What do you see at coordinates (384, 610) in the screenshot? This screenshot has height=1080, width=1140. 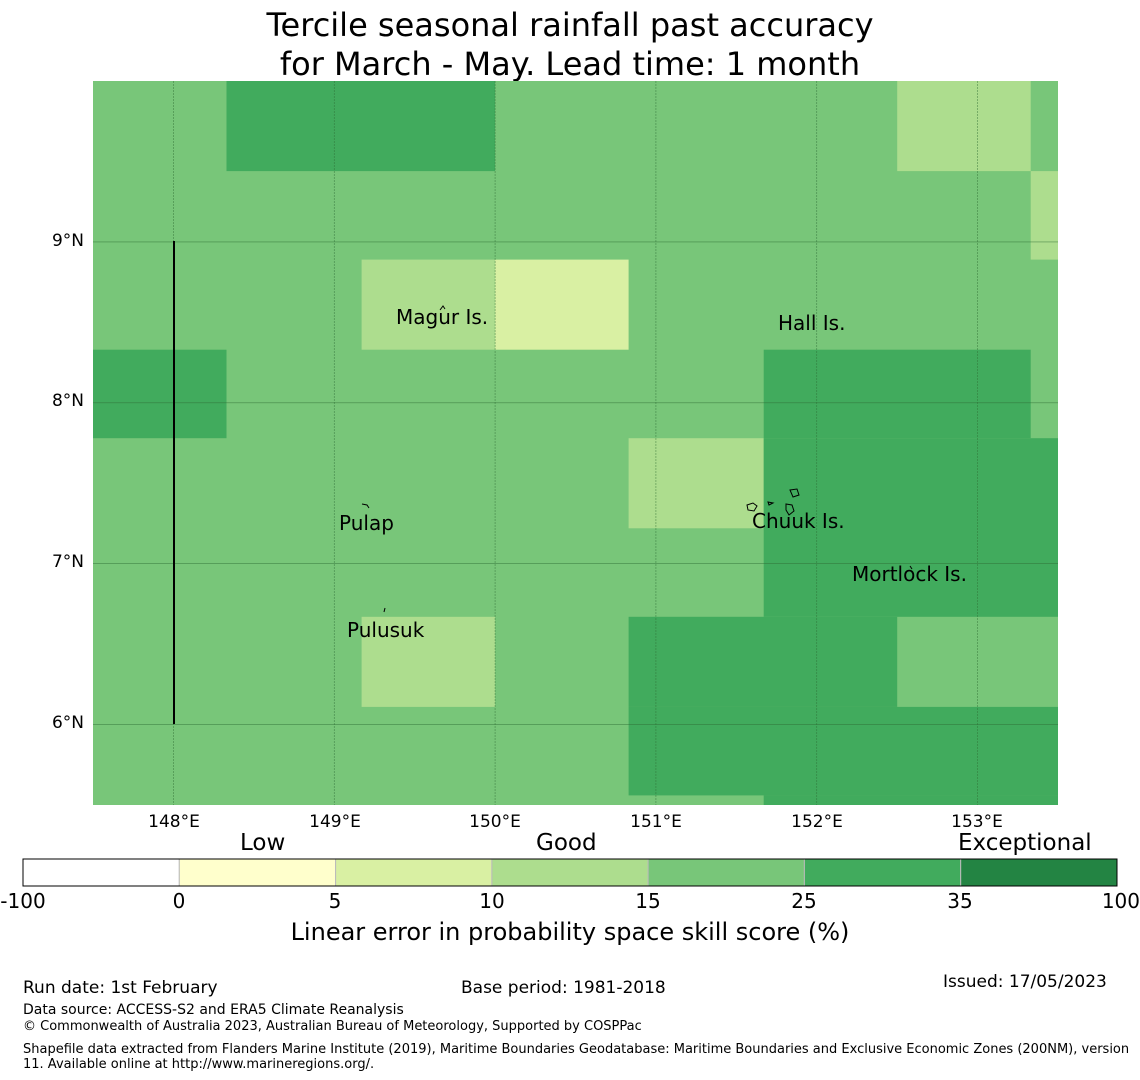 I see `pulusuk-island-shape` at bounding box center [384, 610].